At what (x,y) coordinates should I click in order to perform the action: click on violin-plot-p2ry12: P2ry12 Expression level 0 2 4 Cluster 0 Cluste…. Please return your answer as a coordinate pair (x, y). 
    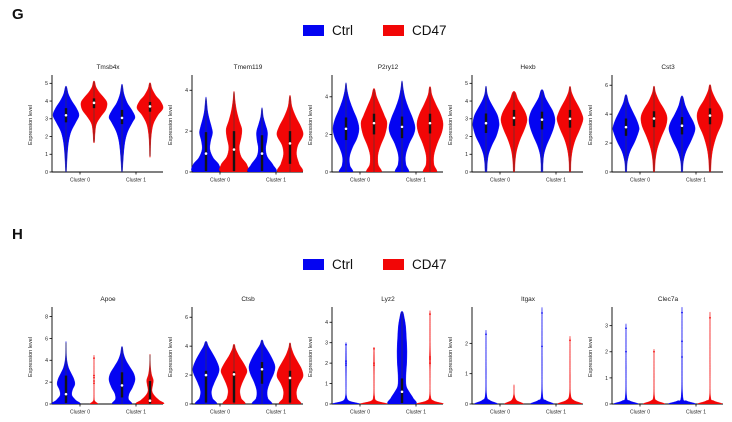
    Looking at the image, I should click on (376, 124).